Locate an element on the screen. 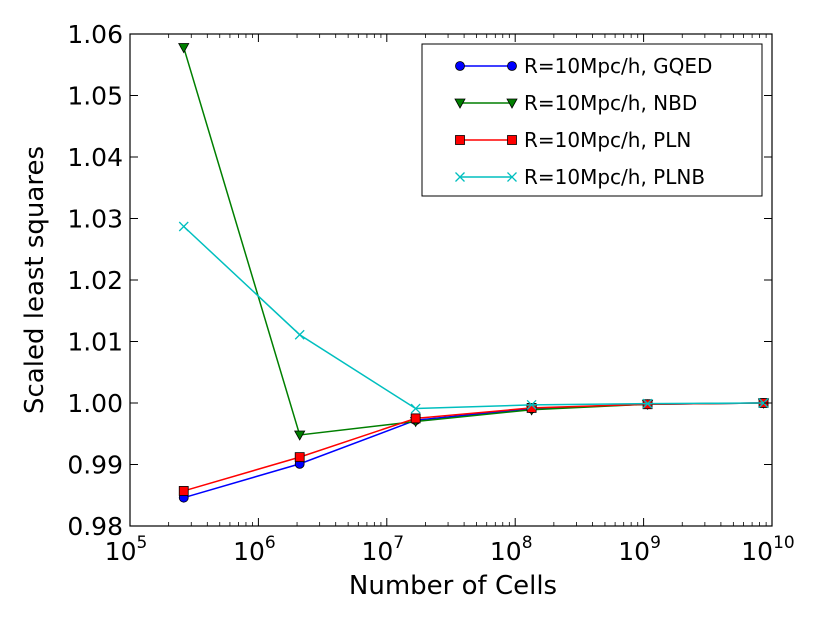 The image size is (830, 623). y-tick-label: 0.98 is located at coordinates (95, 526).